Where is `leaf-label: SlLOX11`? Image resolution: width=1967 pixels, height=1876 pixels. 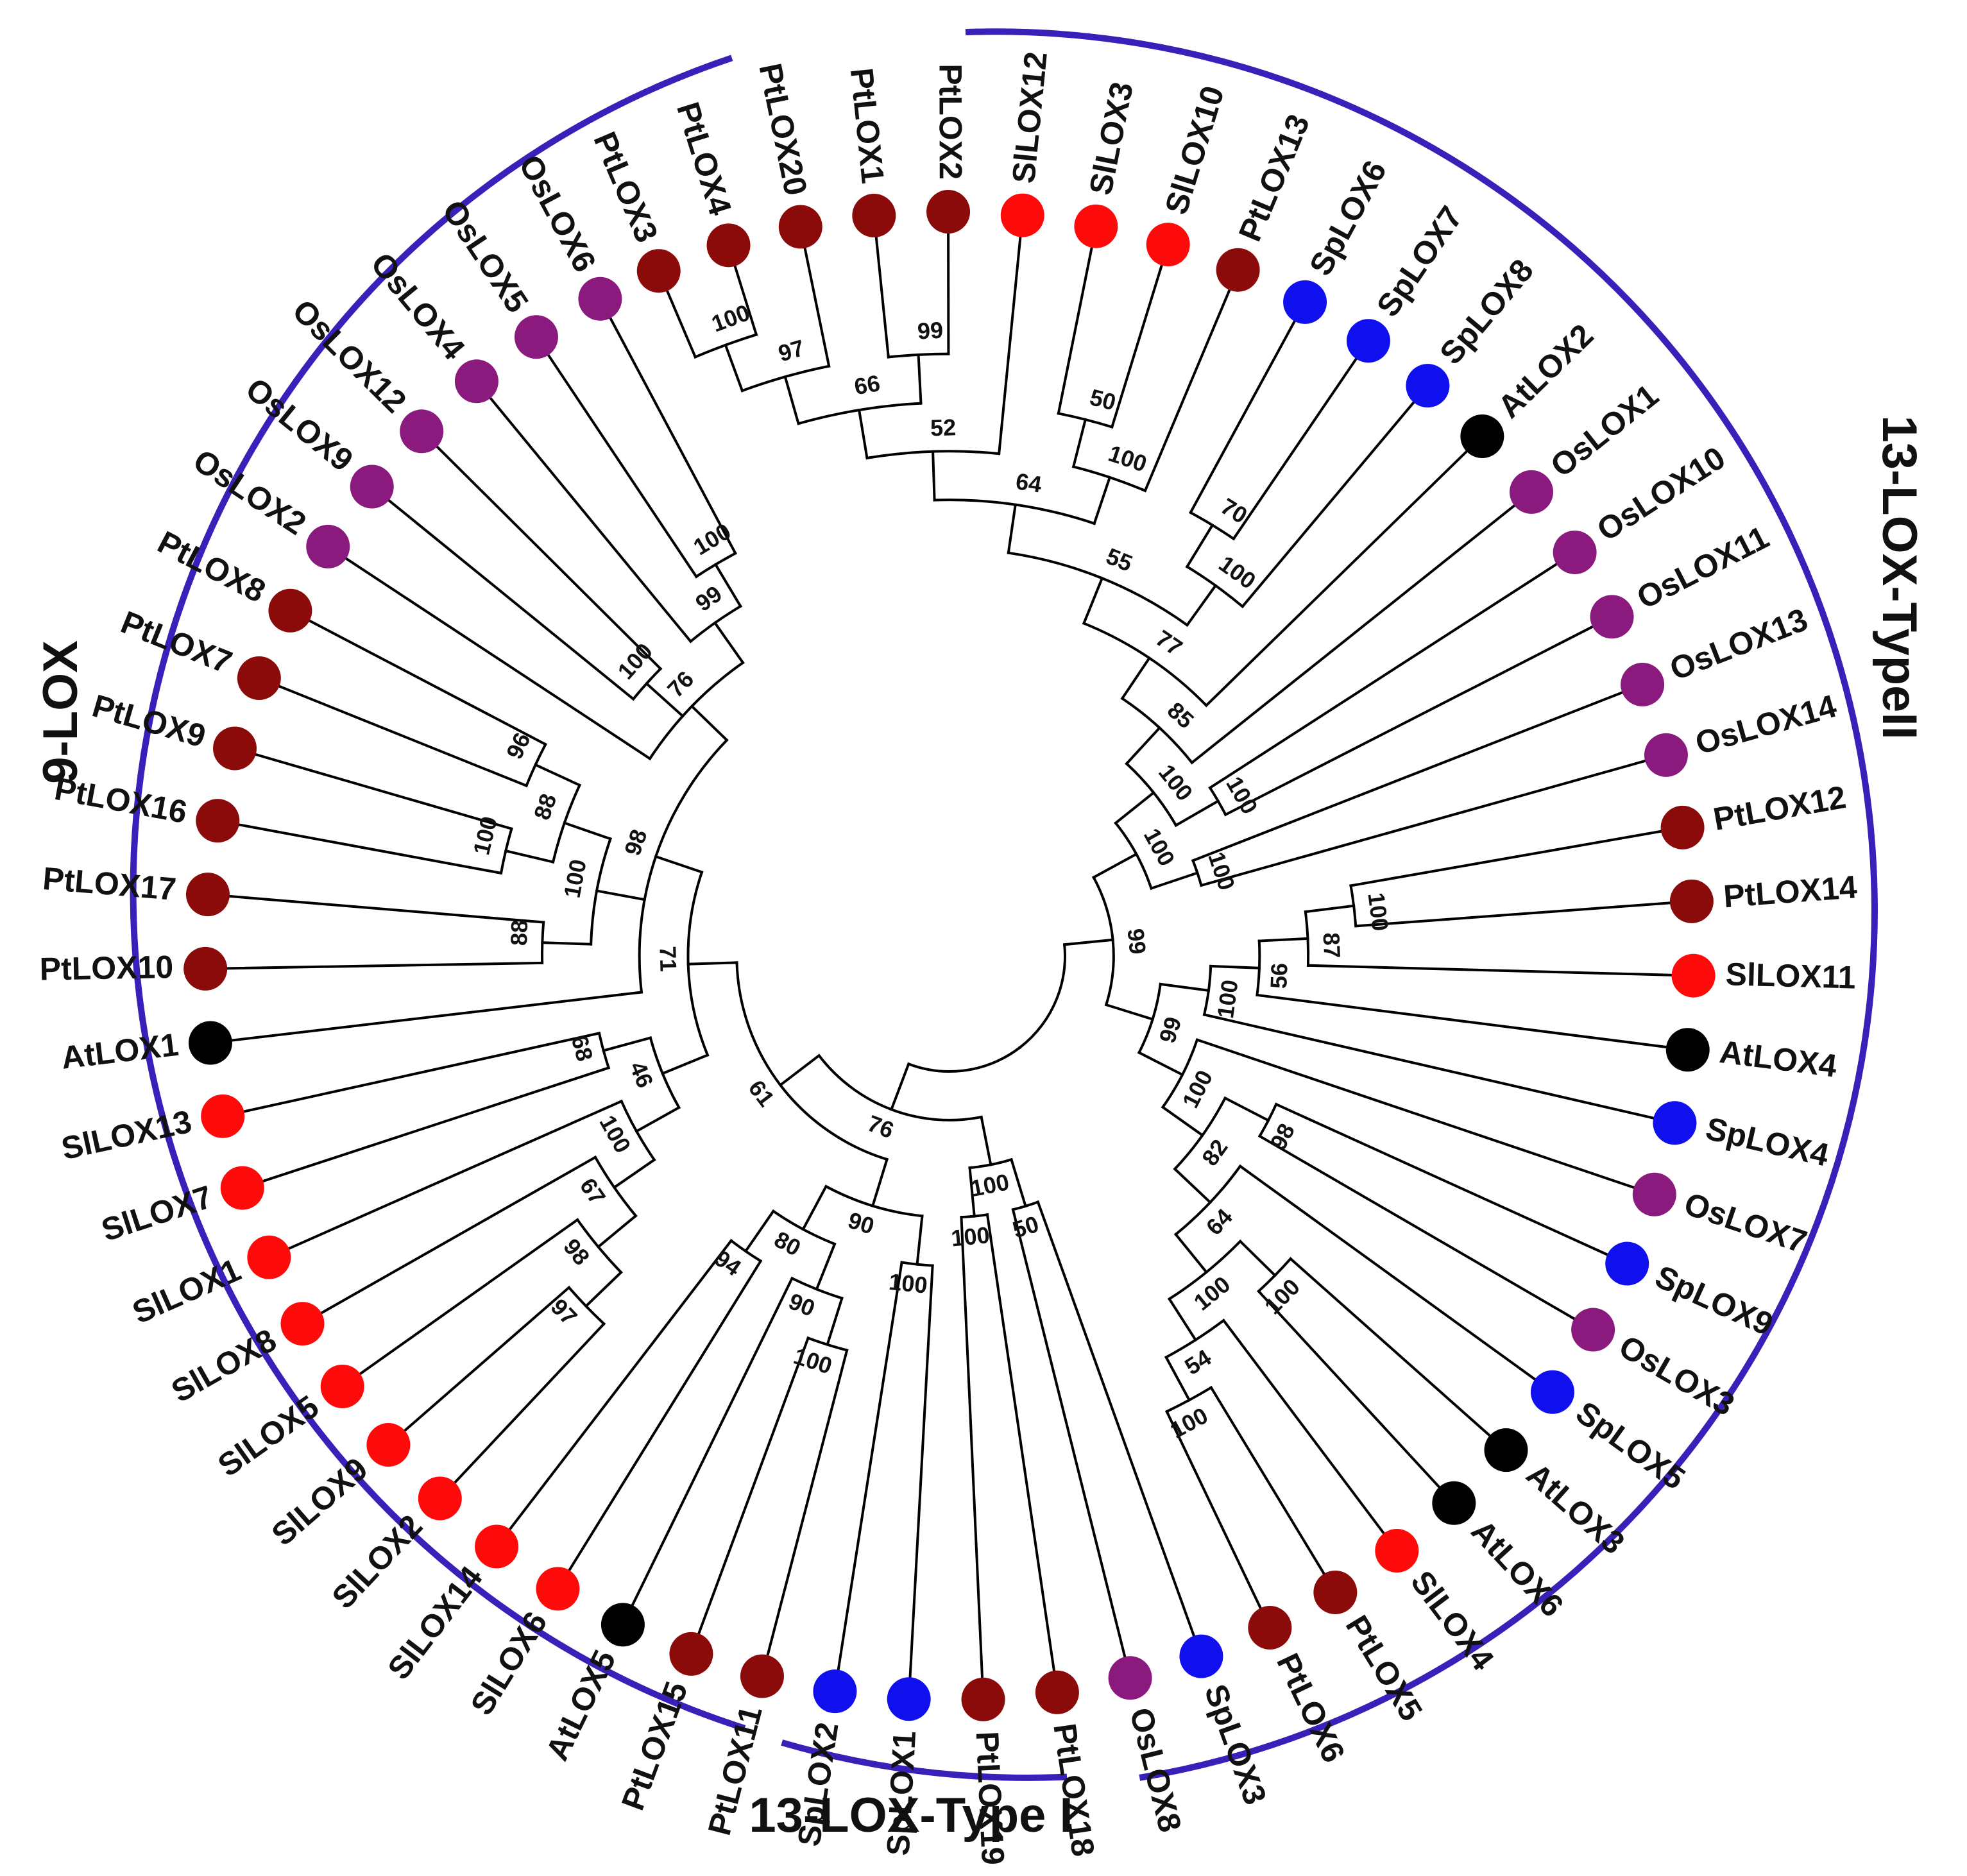 leaf-label: SlLOX11 is located at coordinates (1791, 975).